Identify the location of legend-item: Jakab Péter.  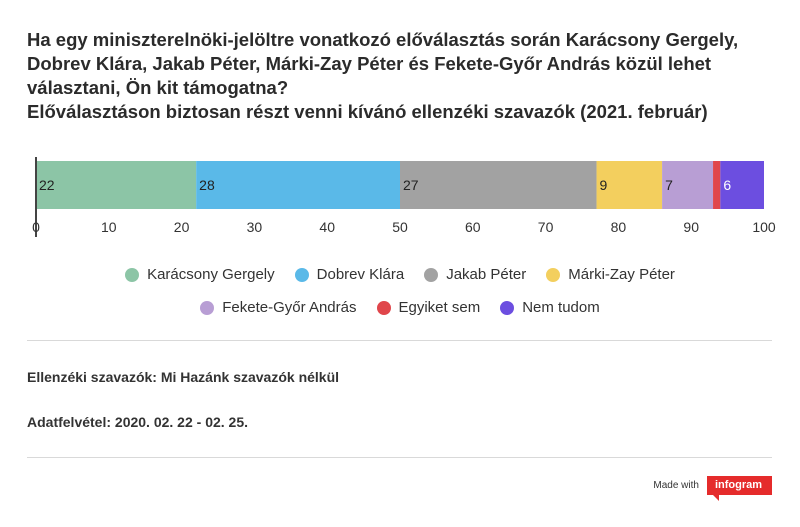
(475, 274).